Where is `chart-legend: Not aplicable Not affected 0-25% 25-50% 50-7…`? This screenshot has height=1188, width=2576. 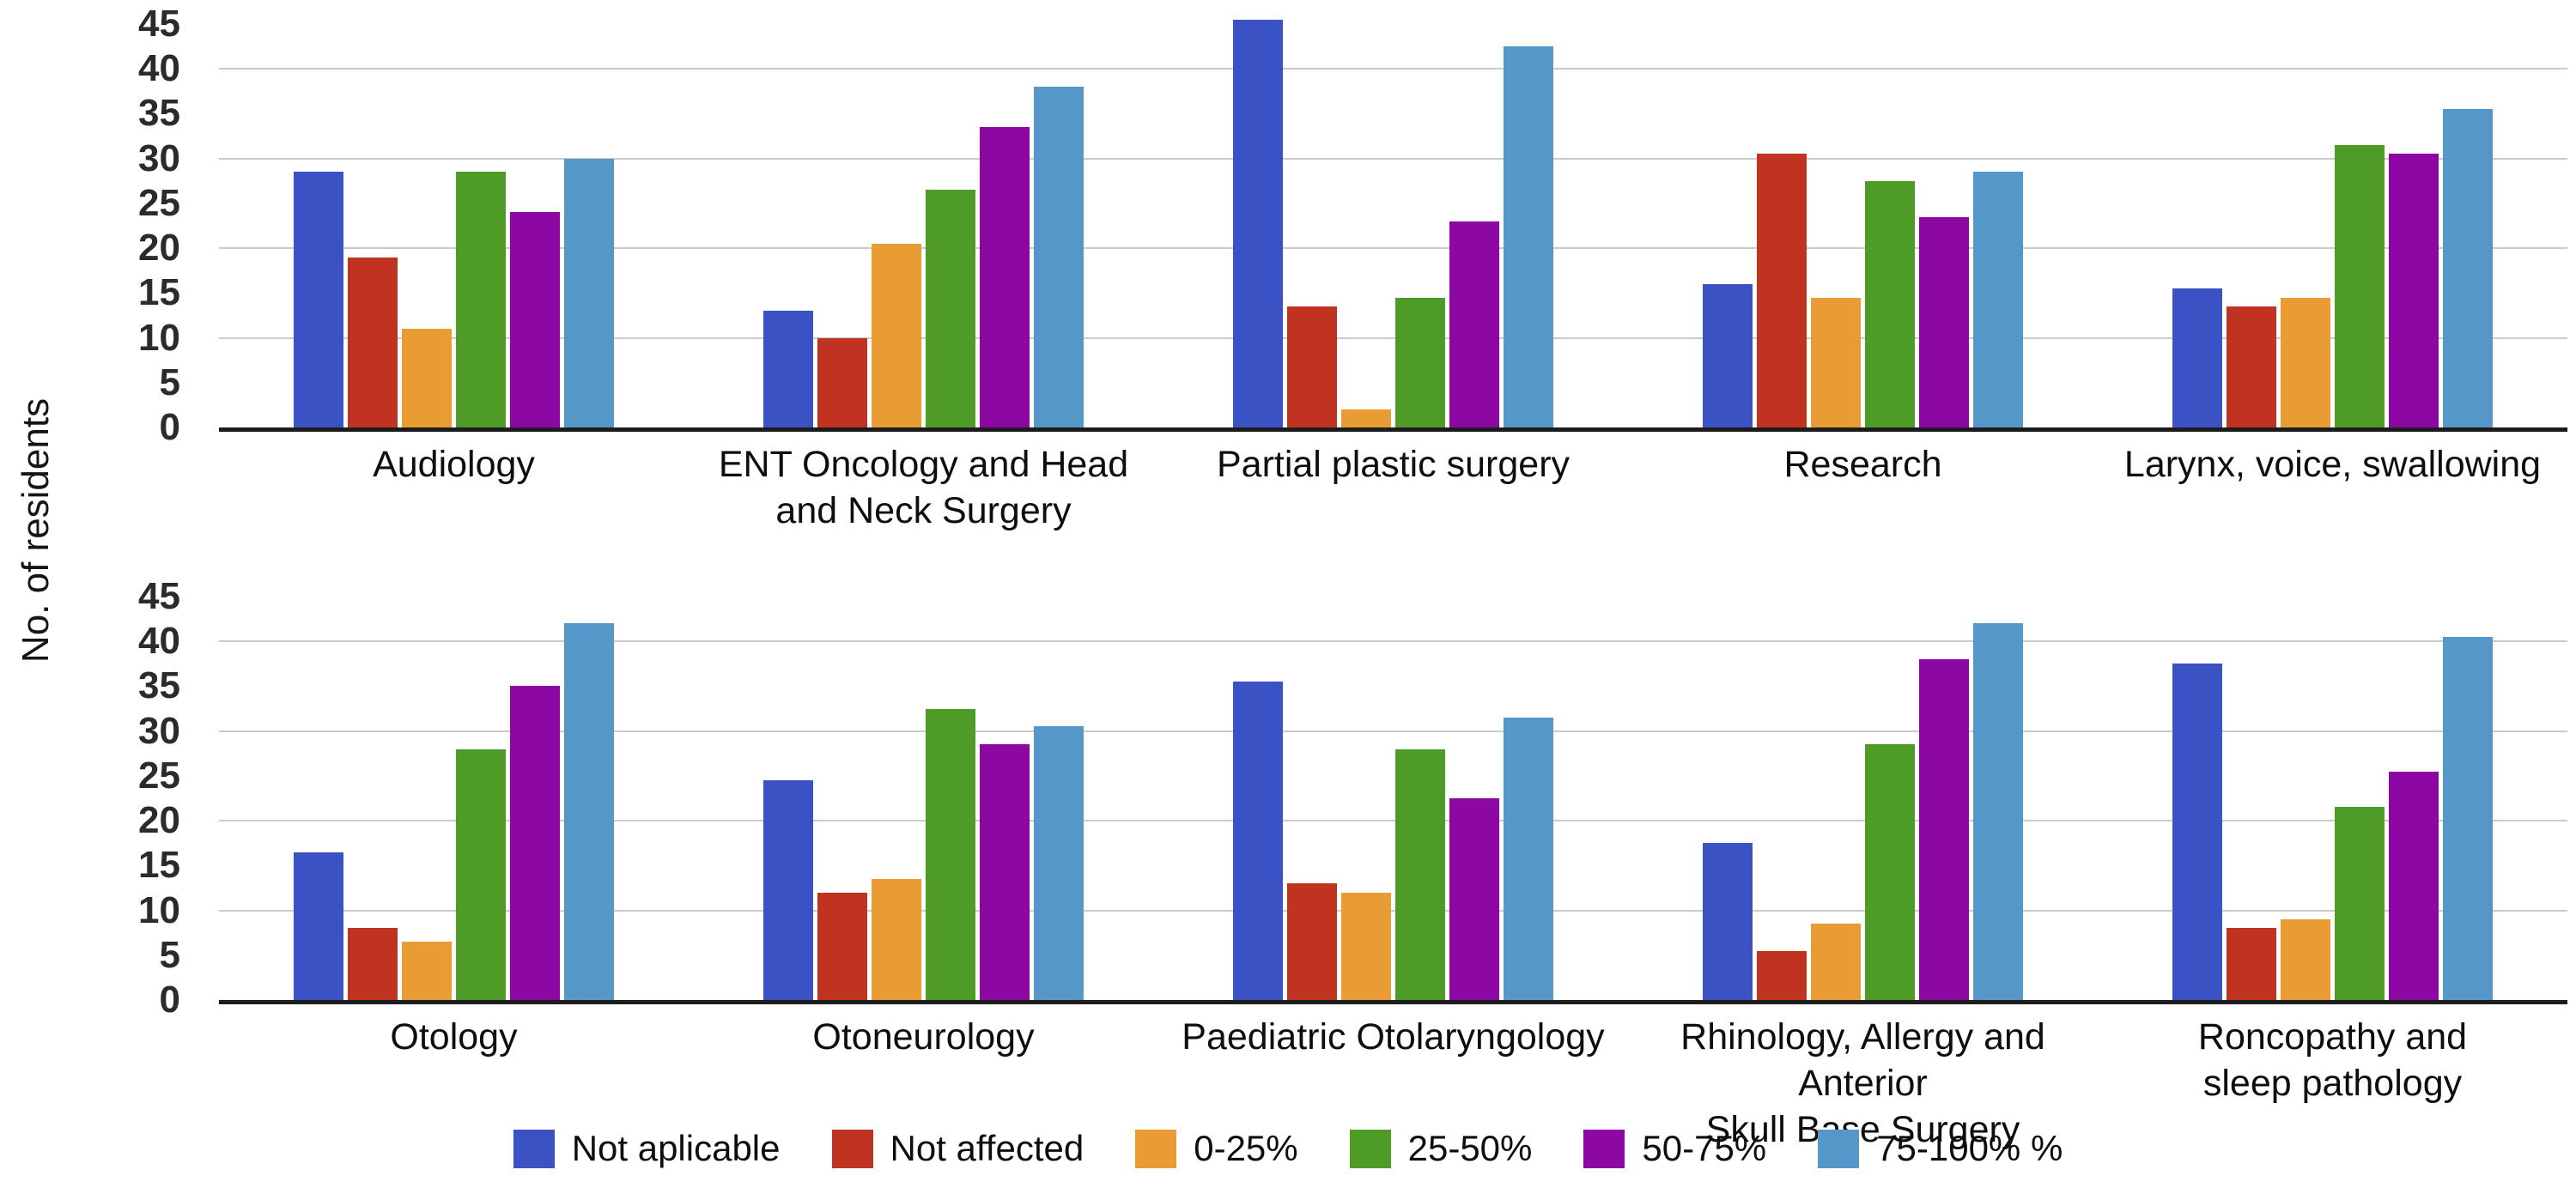
chart-legend: Not aplicable Not affected 0-25% 25-50% 50-7… is located at coordinates (1288, 1149).